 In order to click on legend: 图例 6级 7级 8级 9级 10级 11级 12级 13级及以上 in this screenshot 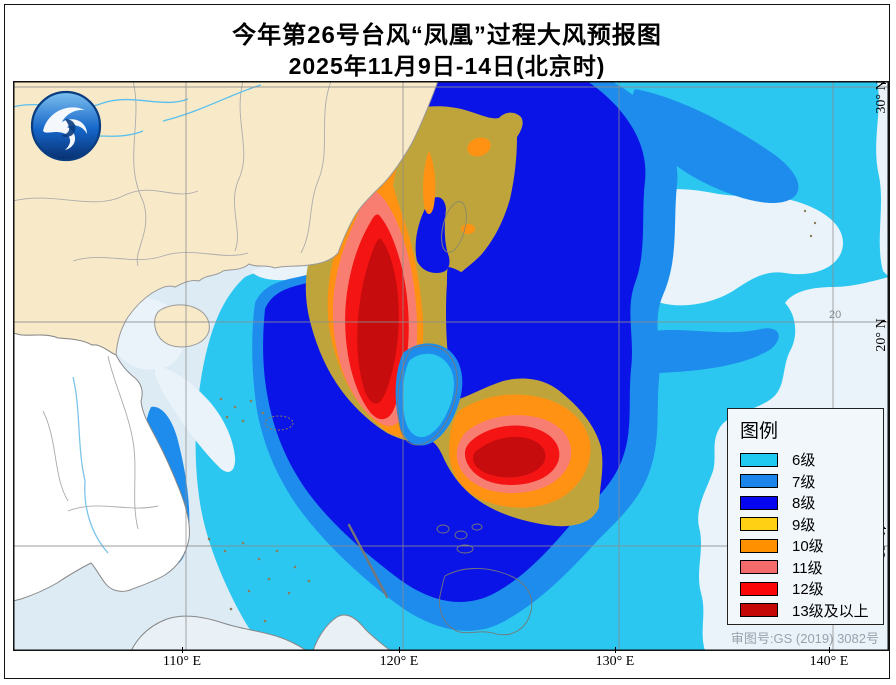, I will do `click(805, 516)`.